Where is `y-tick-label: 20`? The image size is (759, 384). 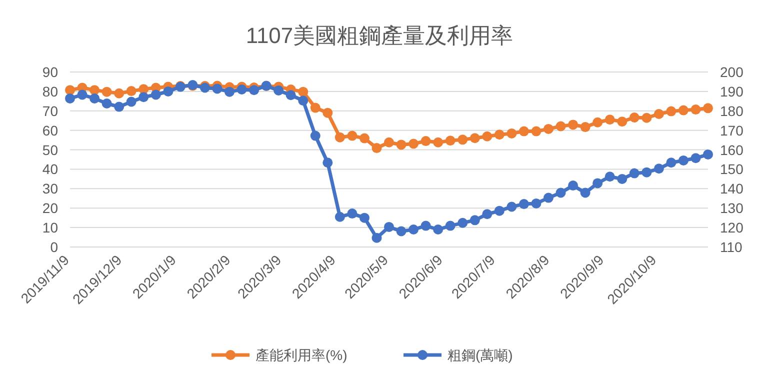
y-tick-label: 20 is located at coordinates (50, 208).